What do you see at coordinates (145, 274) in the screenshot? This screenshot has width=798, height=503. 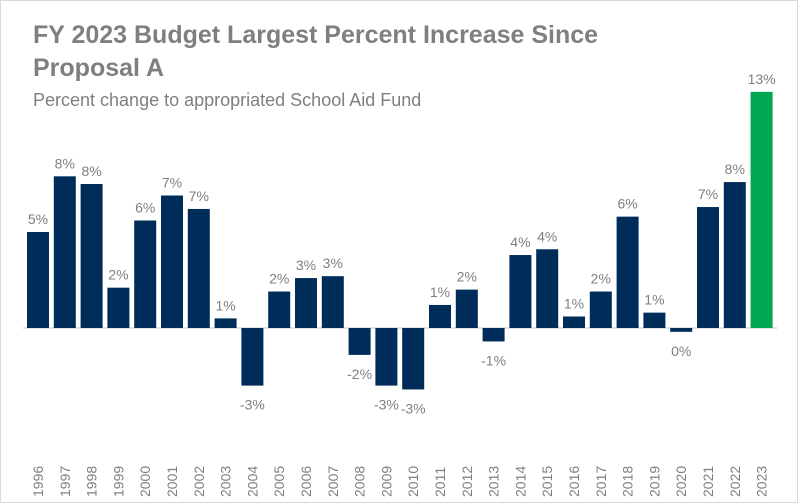 I see `bar-2000` at bounding box center [145, 274].